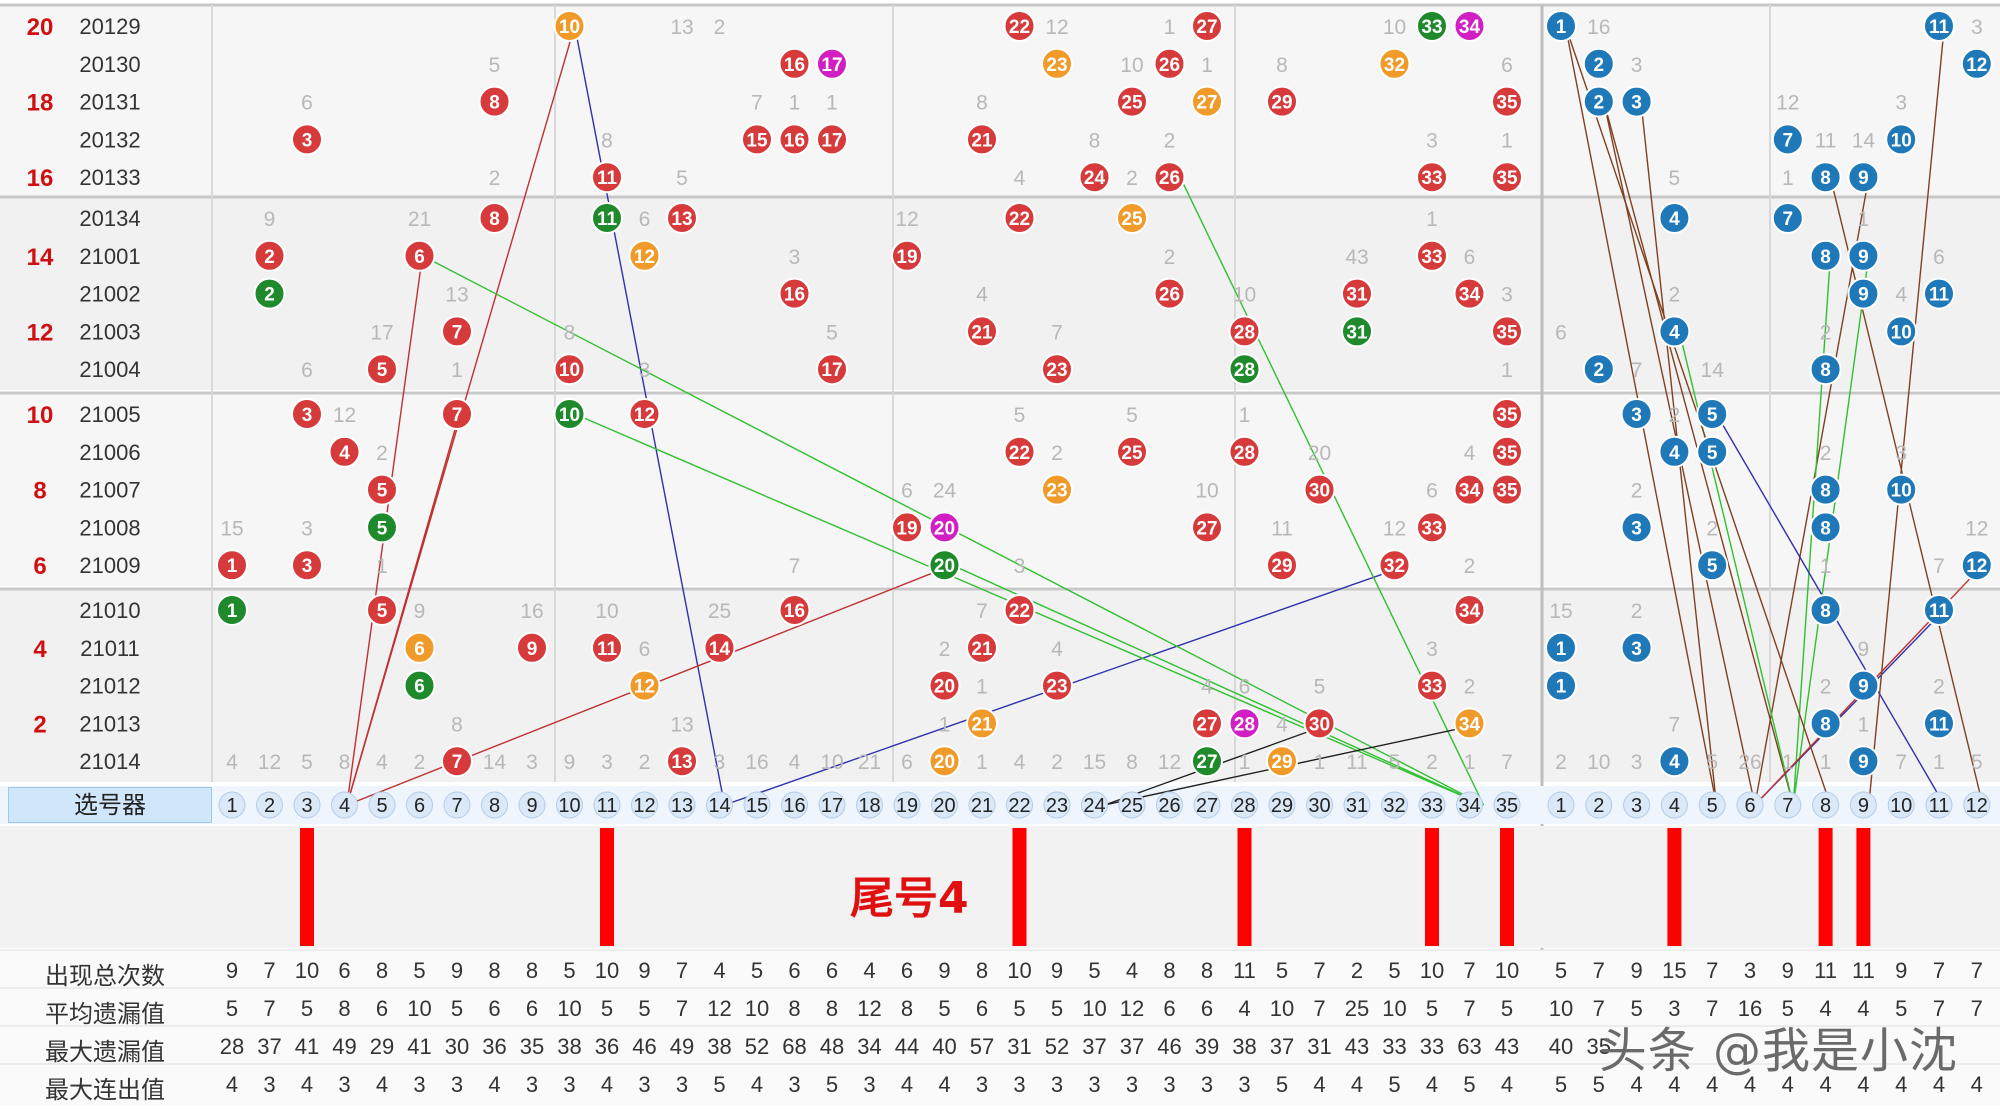  Describe the element at coordinates (1394, 805) in the screenshot. I see `selector-number-front: 32` at that location.